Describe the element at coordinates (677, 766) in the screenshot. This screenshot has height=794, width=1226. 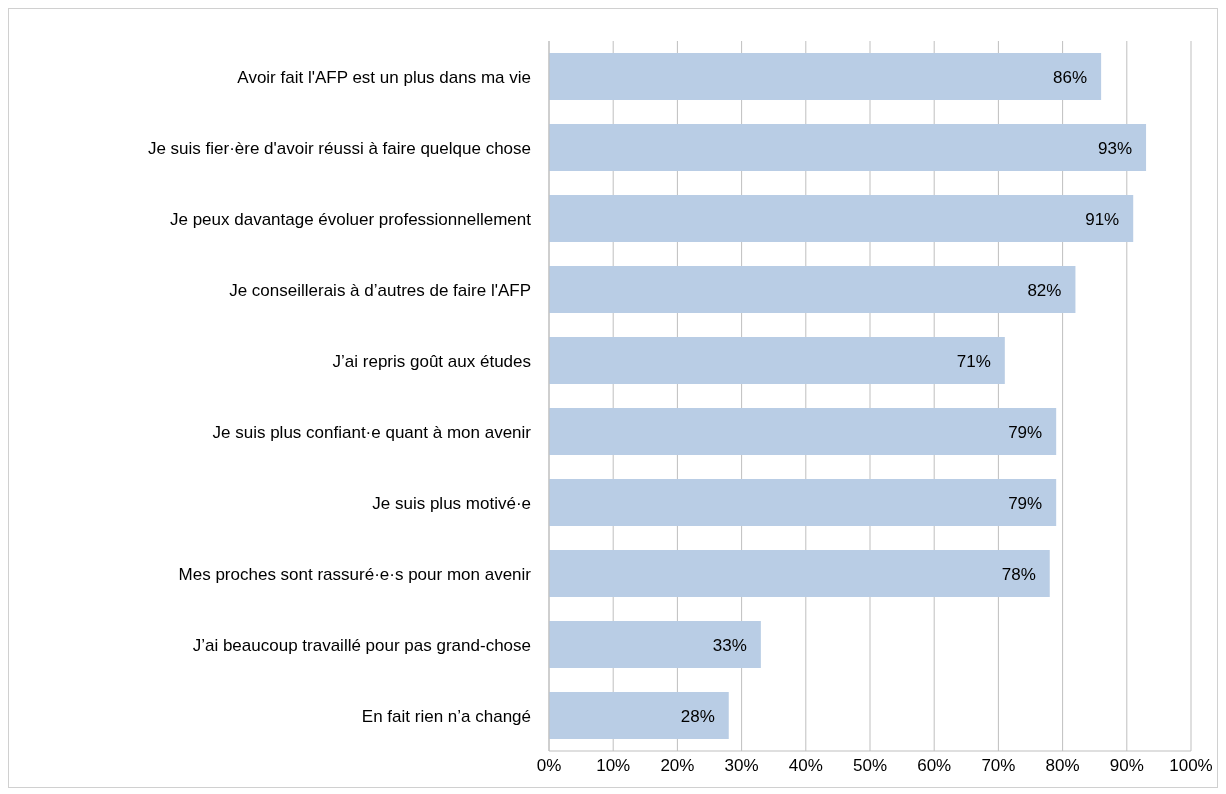
I see `x-tick-label: 20%` at that location.